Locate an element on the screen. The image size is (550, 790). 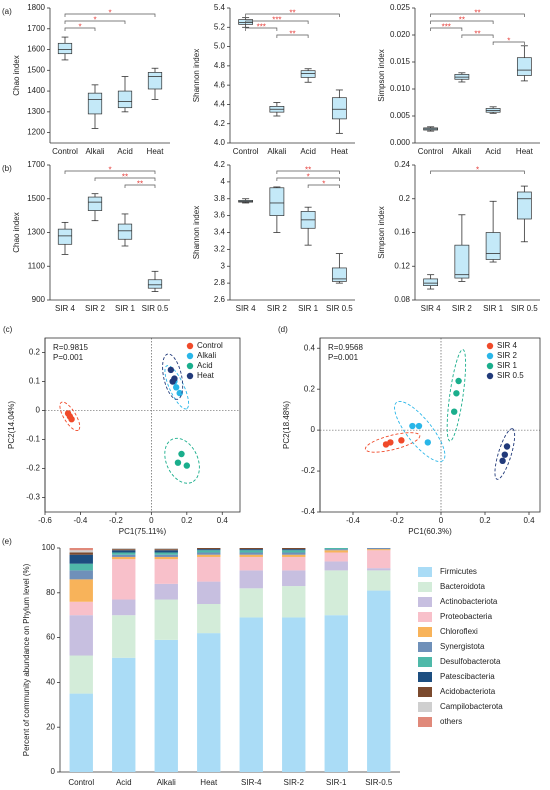
annotation: R=0.9568 is located at coordinates (345, 347).